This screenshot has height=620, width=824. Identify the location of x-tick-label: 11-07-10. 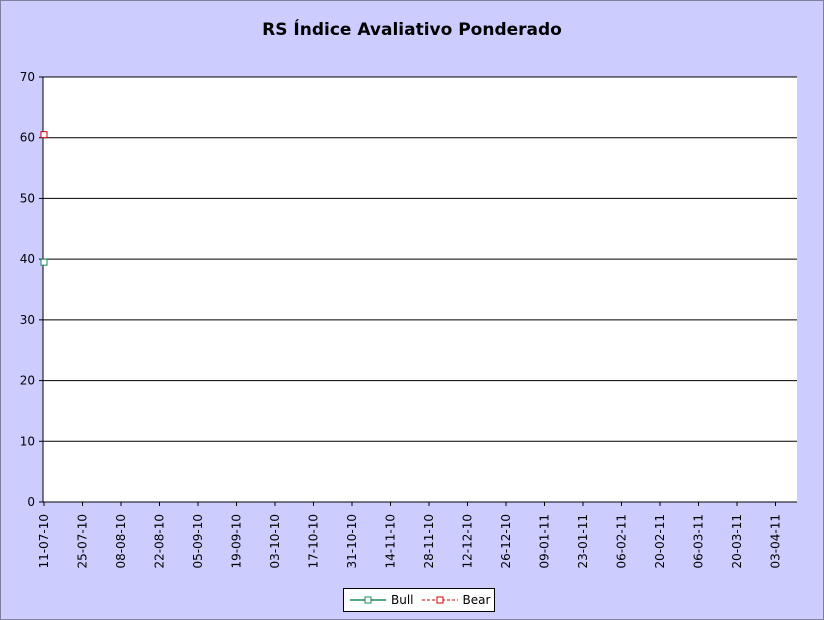
(44, 541).